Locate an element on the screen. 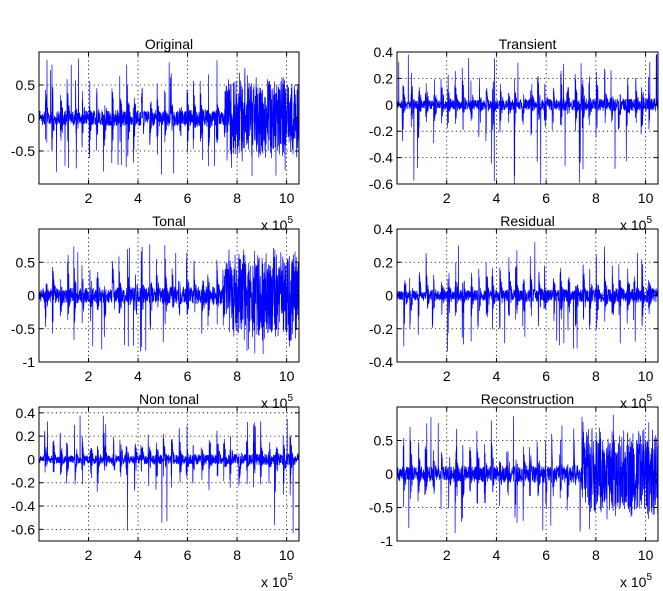 This screenshot has width=663, height=591. subplot-title: Original is located at coordinates (169, 44).